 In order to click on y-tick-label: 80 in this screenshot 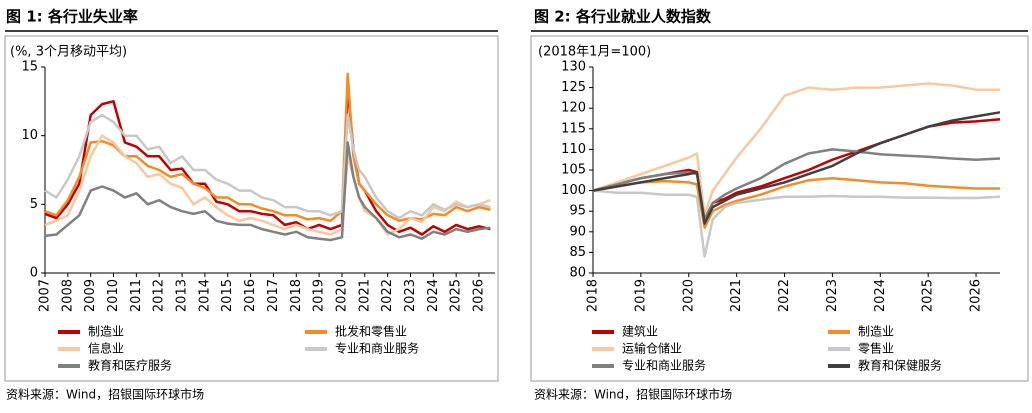, I will do `click(577, 273)`.